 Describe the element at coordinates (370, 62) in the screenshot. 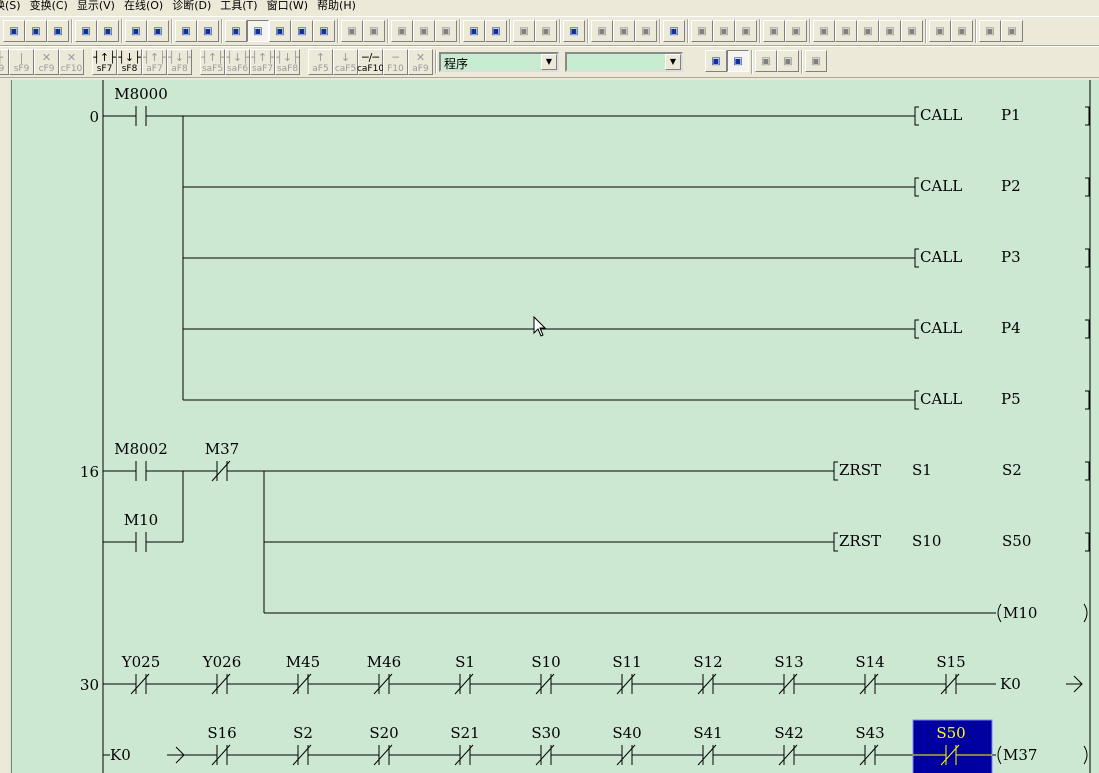

I see `ladder-symbol-button: ─/─ caF10` at that location.